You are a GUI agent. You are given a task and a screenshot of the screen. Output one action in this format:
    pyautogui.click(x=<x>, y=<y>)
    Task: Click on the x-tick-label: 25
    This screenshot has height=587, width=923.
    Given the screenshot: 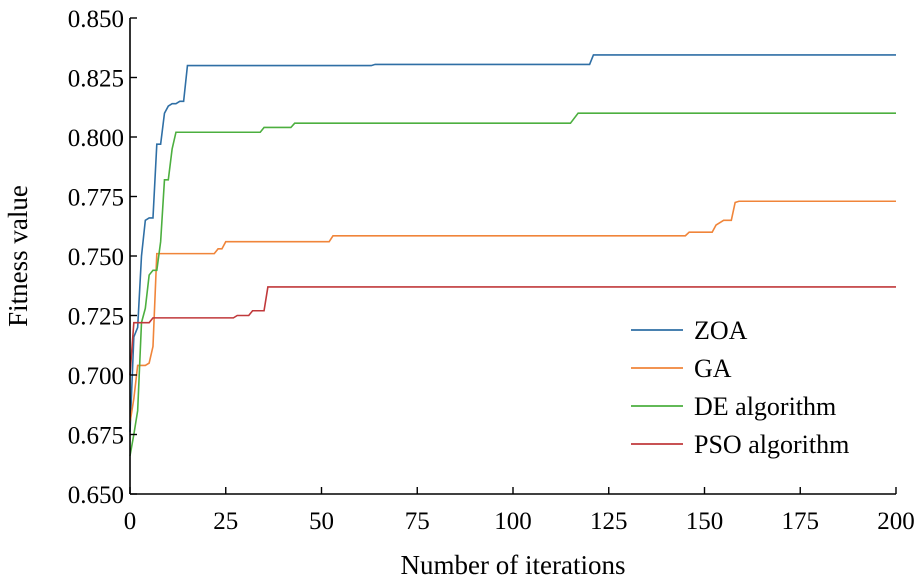 What is the action you would take?
    pyautogui.click(x=225, y=521)
    